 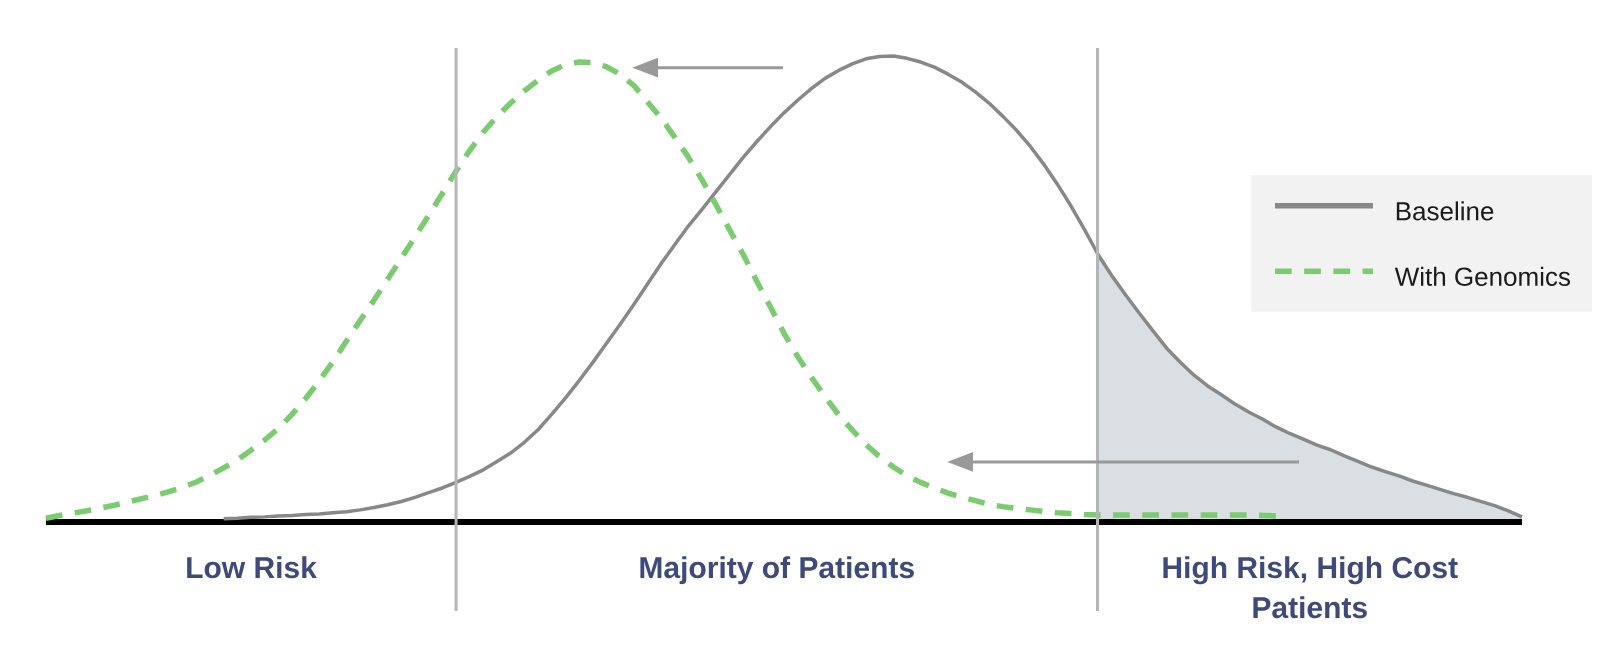 What do you see at coordinates (1482, 276) in the screenshot?
I see `legend-label: With Genomics` at bounding box center [1482, 276].